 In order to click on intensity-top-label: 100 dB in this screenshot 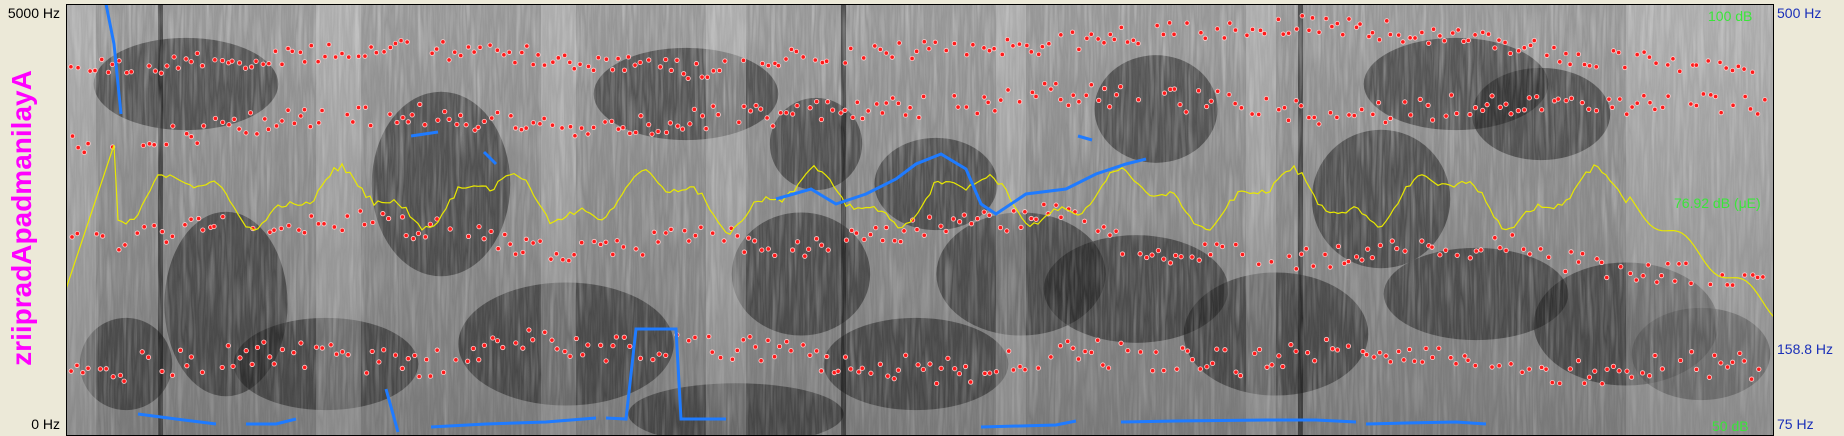, I will do `click(1730, 16)`.